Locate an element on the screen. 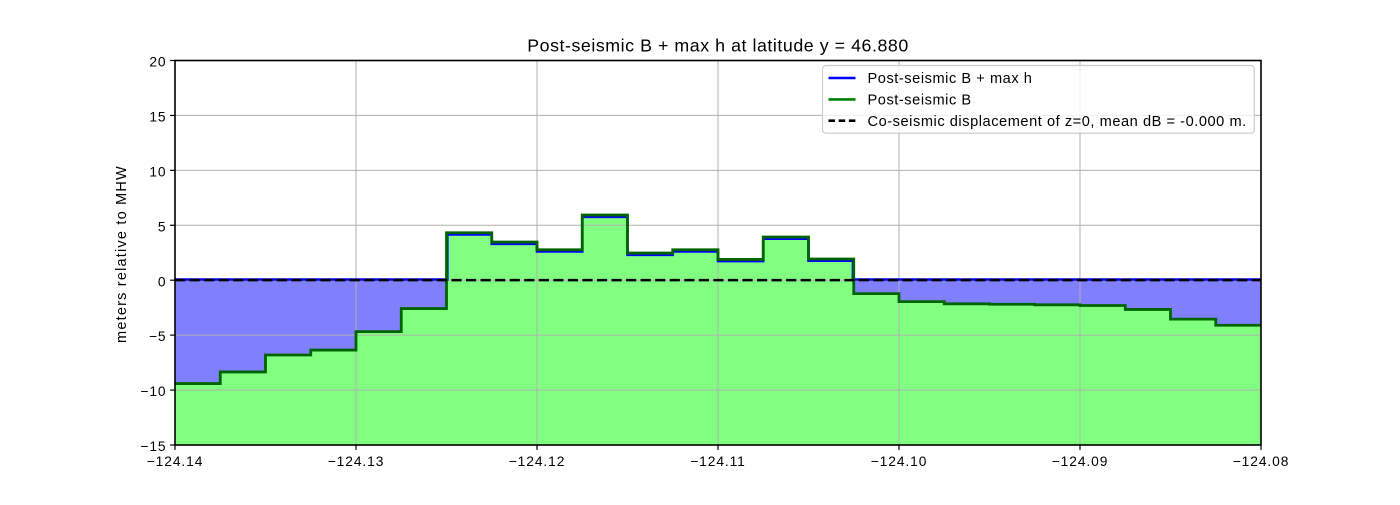 The width and height of the screenshot is (1400, 505). svg-text: −15 is located at coordinates (153, 446).